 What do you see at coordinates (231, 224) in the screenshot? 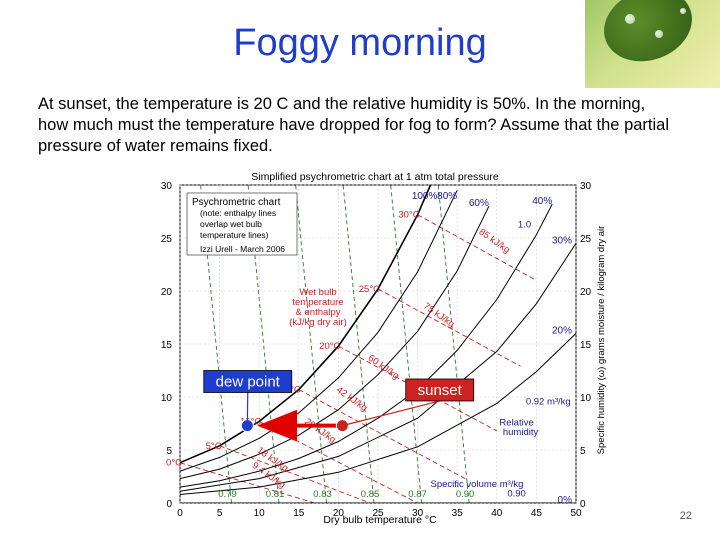
I see `info-box-line: overlap wet bulb` at bounding box center [231, 224].